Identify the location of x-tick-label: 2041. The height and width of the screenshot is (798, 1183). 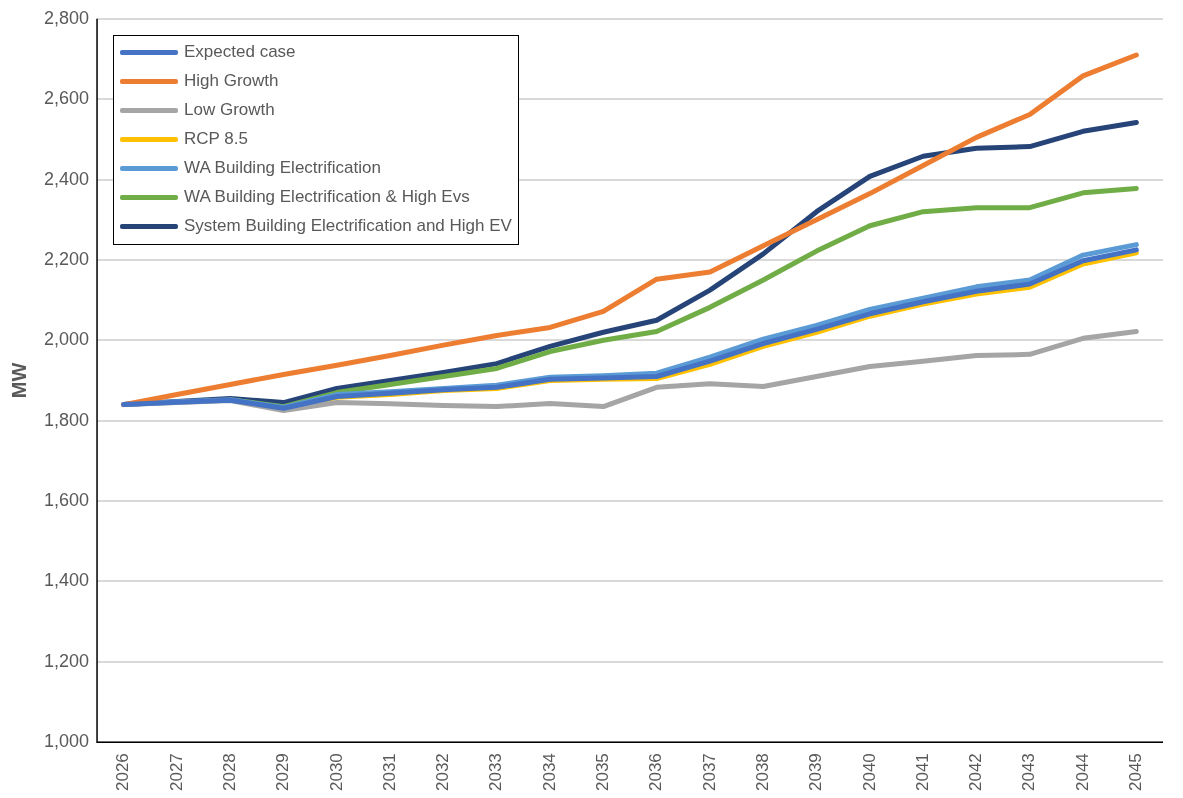
(922, 772).